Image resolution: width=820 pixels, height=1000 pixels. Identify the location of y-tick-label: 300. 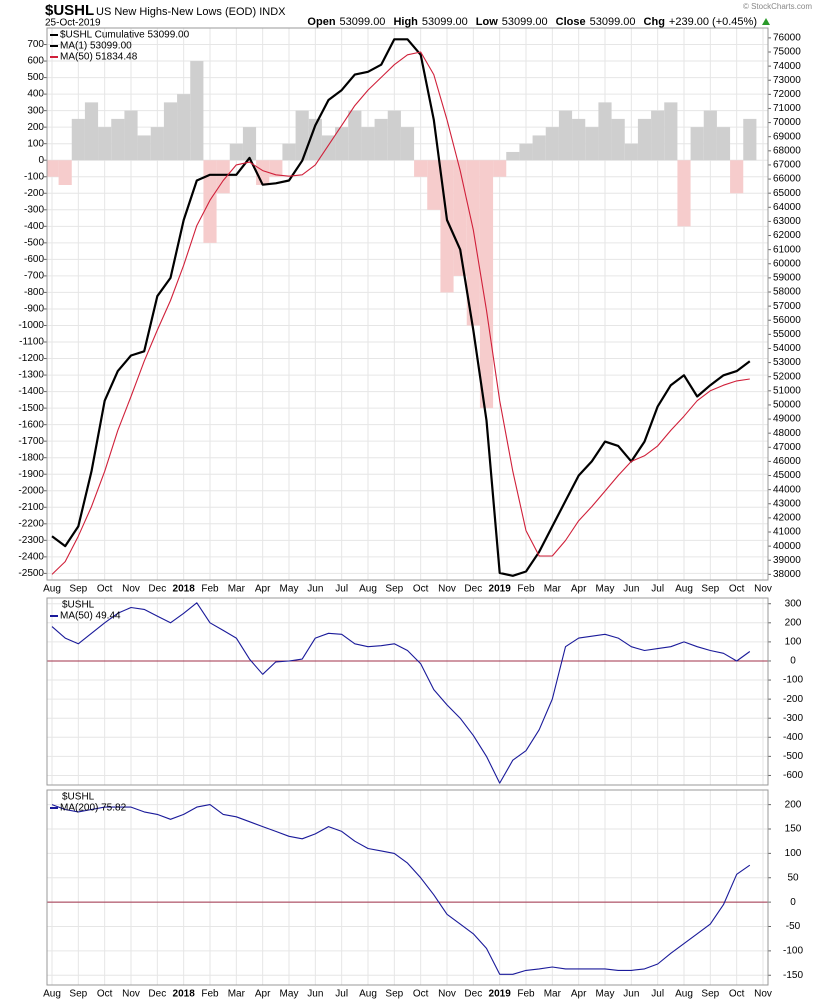
(793, 603).